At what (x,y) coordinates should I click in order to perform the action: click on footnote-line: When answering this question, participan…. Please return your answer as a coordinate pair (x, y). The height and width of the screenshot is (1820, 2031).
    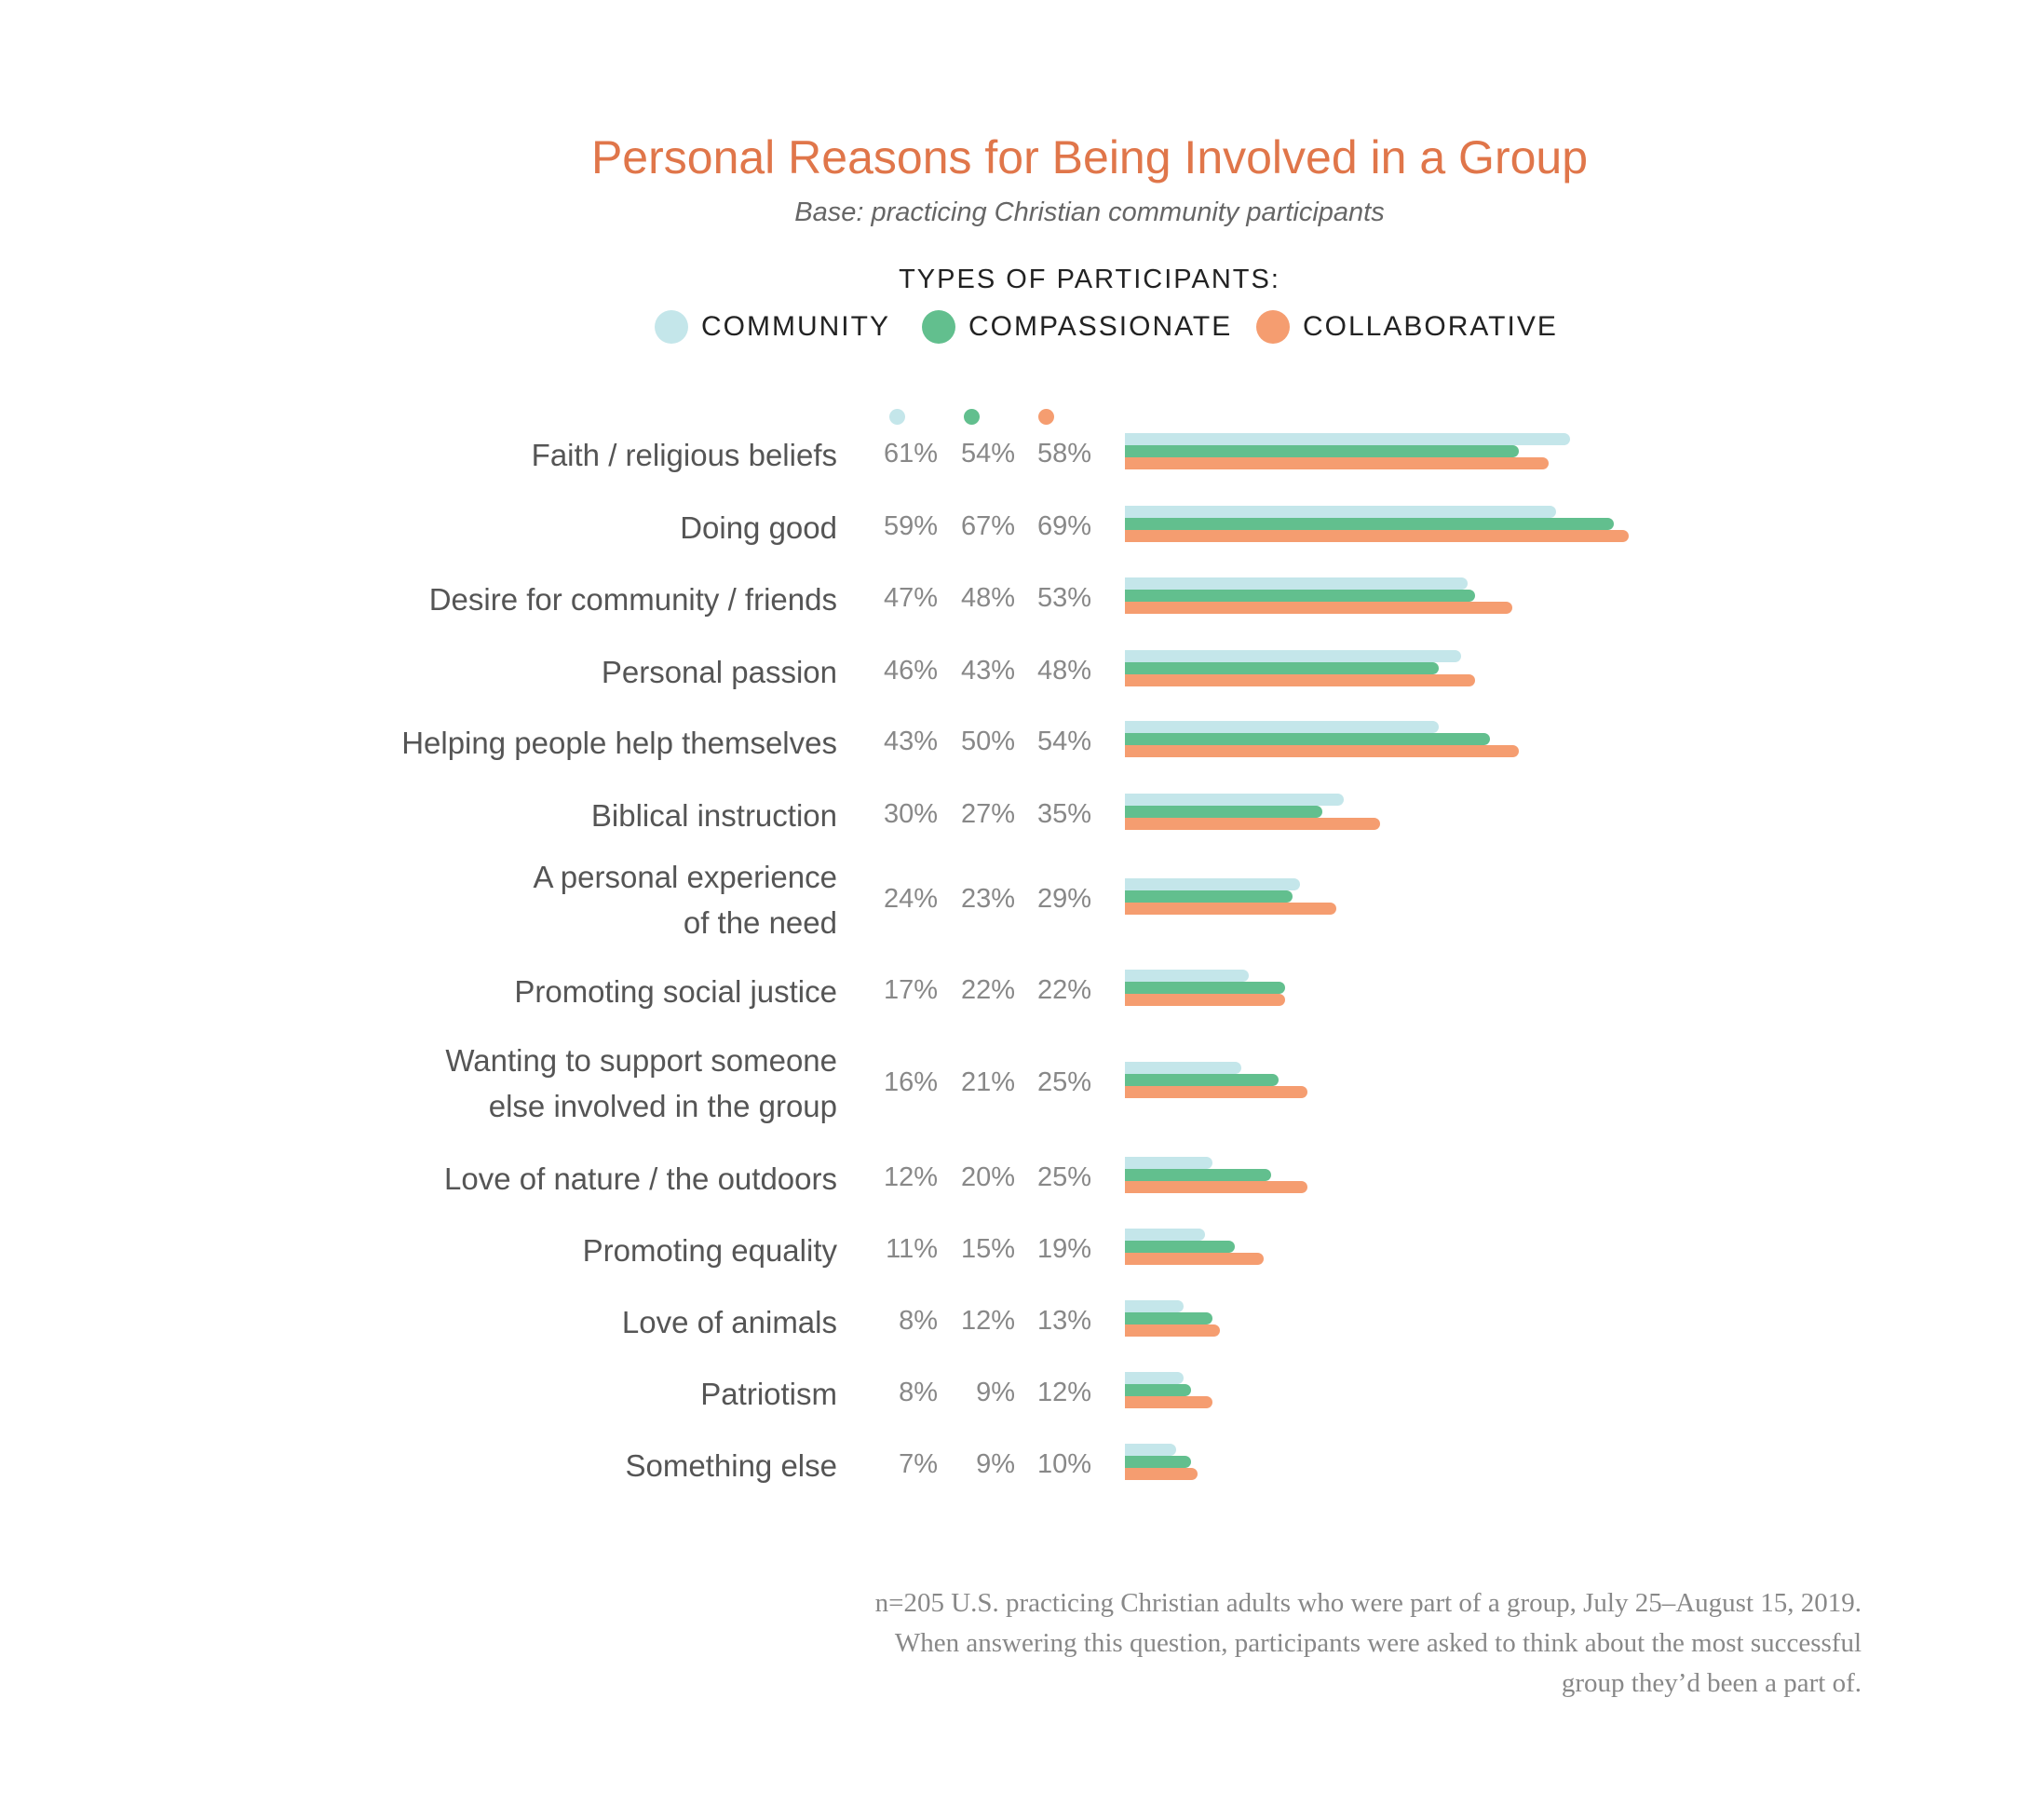
    Looking at the image, I should click on (1378, 1643).